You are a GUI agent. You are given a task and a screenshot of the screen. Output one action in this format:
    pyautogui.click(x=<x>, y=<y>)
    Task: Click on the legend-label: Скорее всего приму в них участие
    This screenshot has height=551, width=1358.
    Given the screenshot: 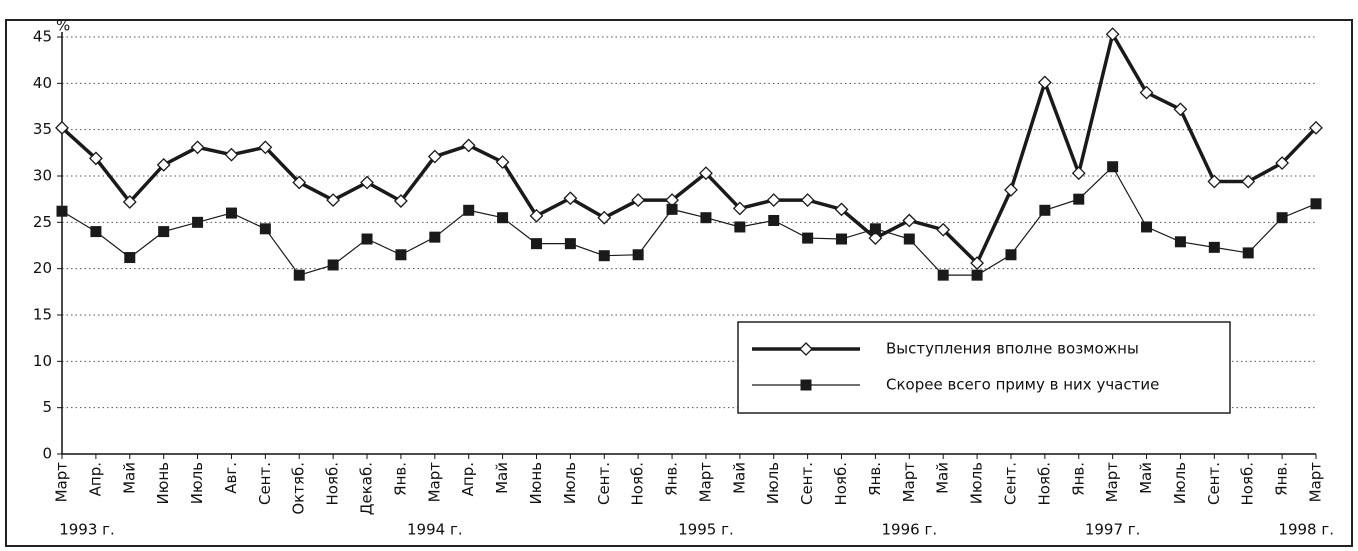 What is the action you would take?
    pyautogui.click(x=1022, y=385)
    